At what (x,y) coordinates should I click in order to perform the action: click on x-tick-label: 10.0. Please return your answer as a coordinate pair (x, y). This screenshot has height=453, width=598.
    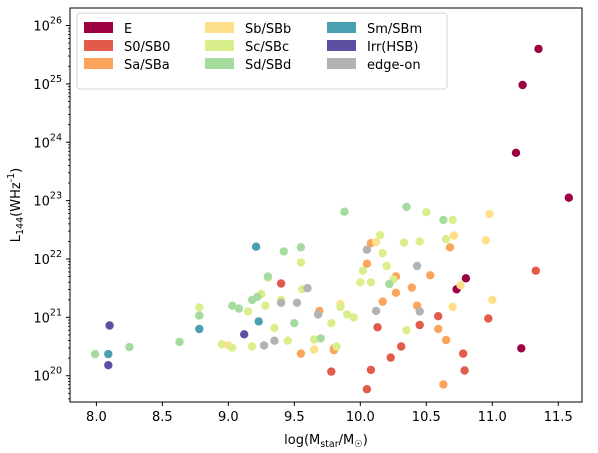
    Looking at the image, I should click on (360, 417).